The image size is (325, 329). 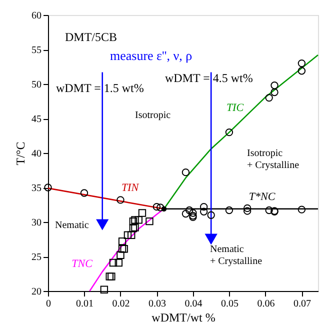 I want to click on annotation: Isotropic, so click(x=153, y=115).